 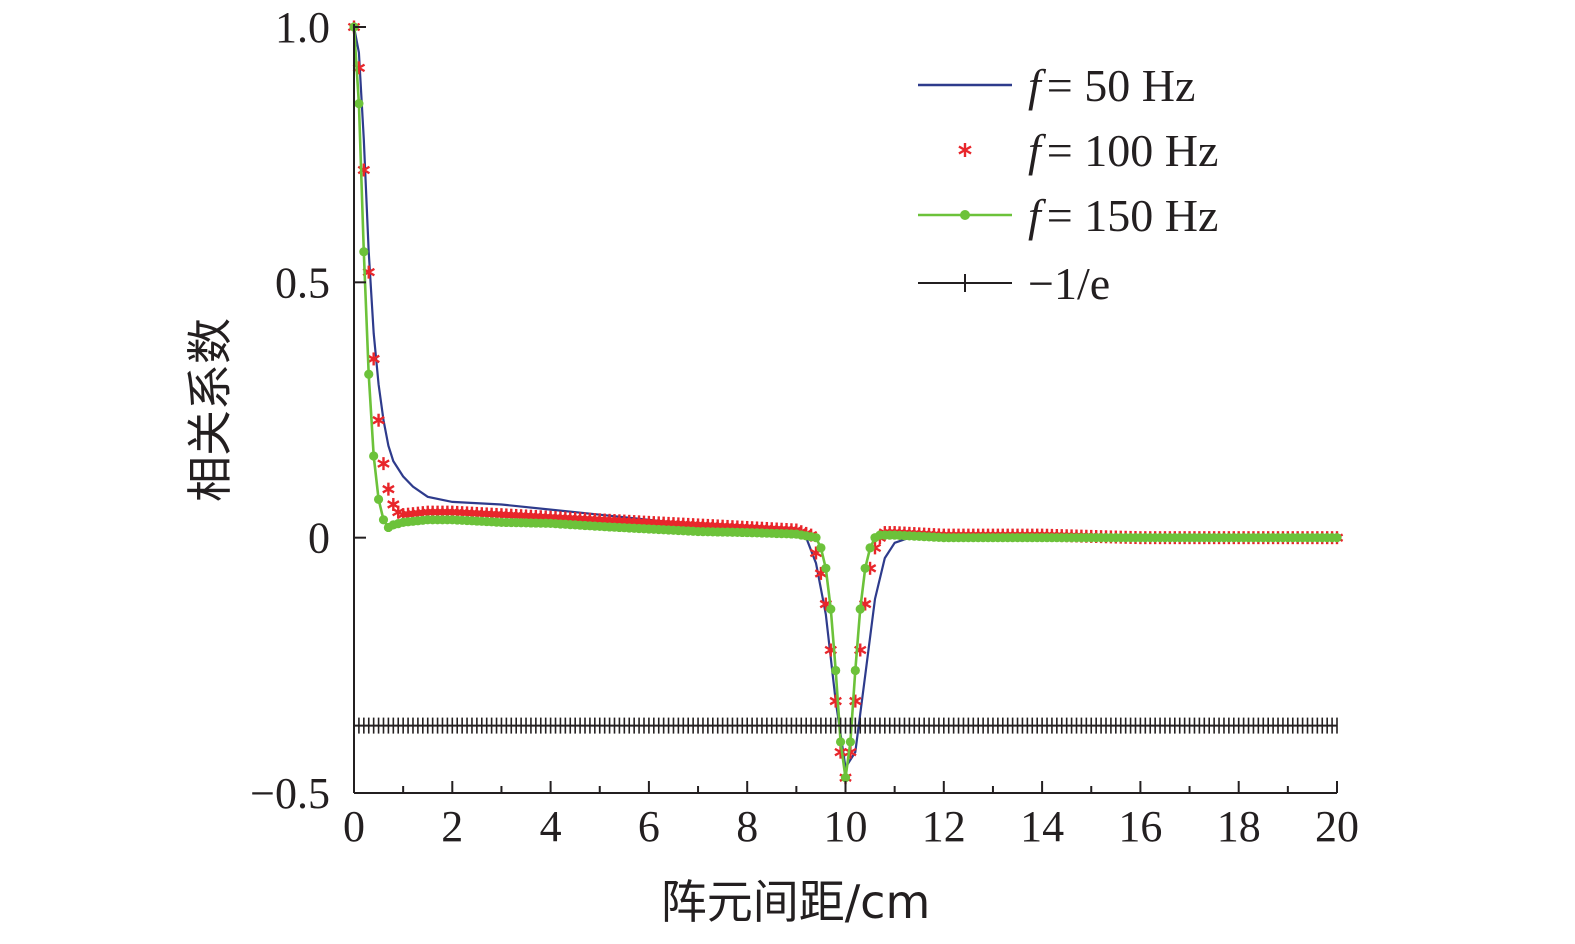 I want to click on y-tick-label: −0.5, so click(x=290, y=793).